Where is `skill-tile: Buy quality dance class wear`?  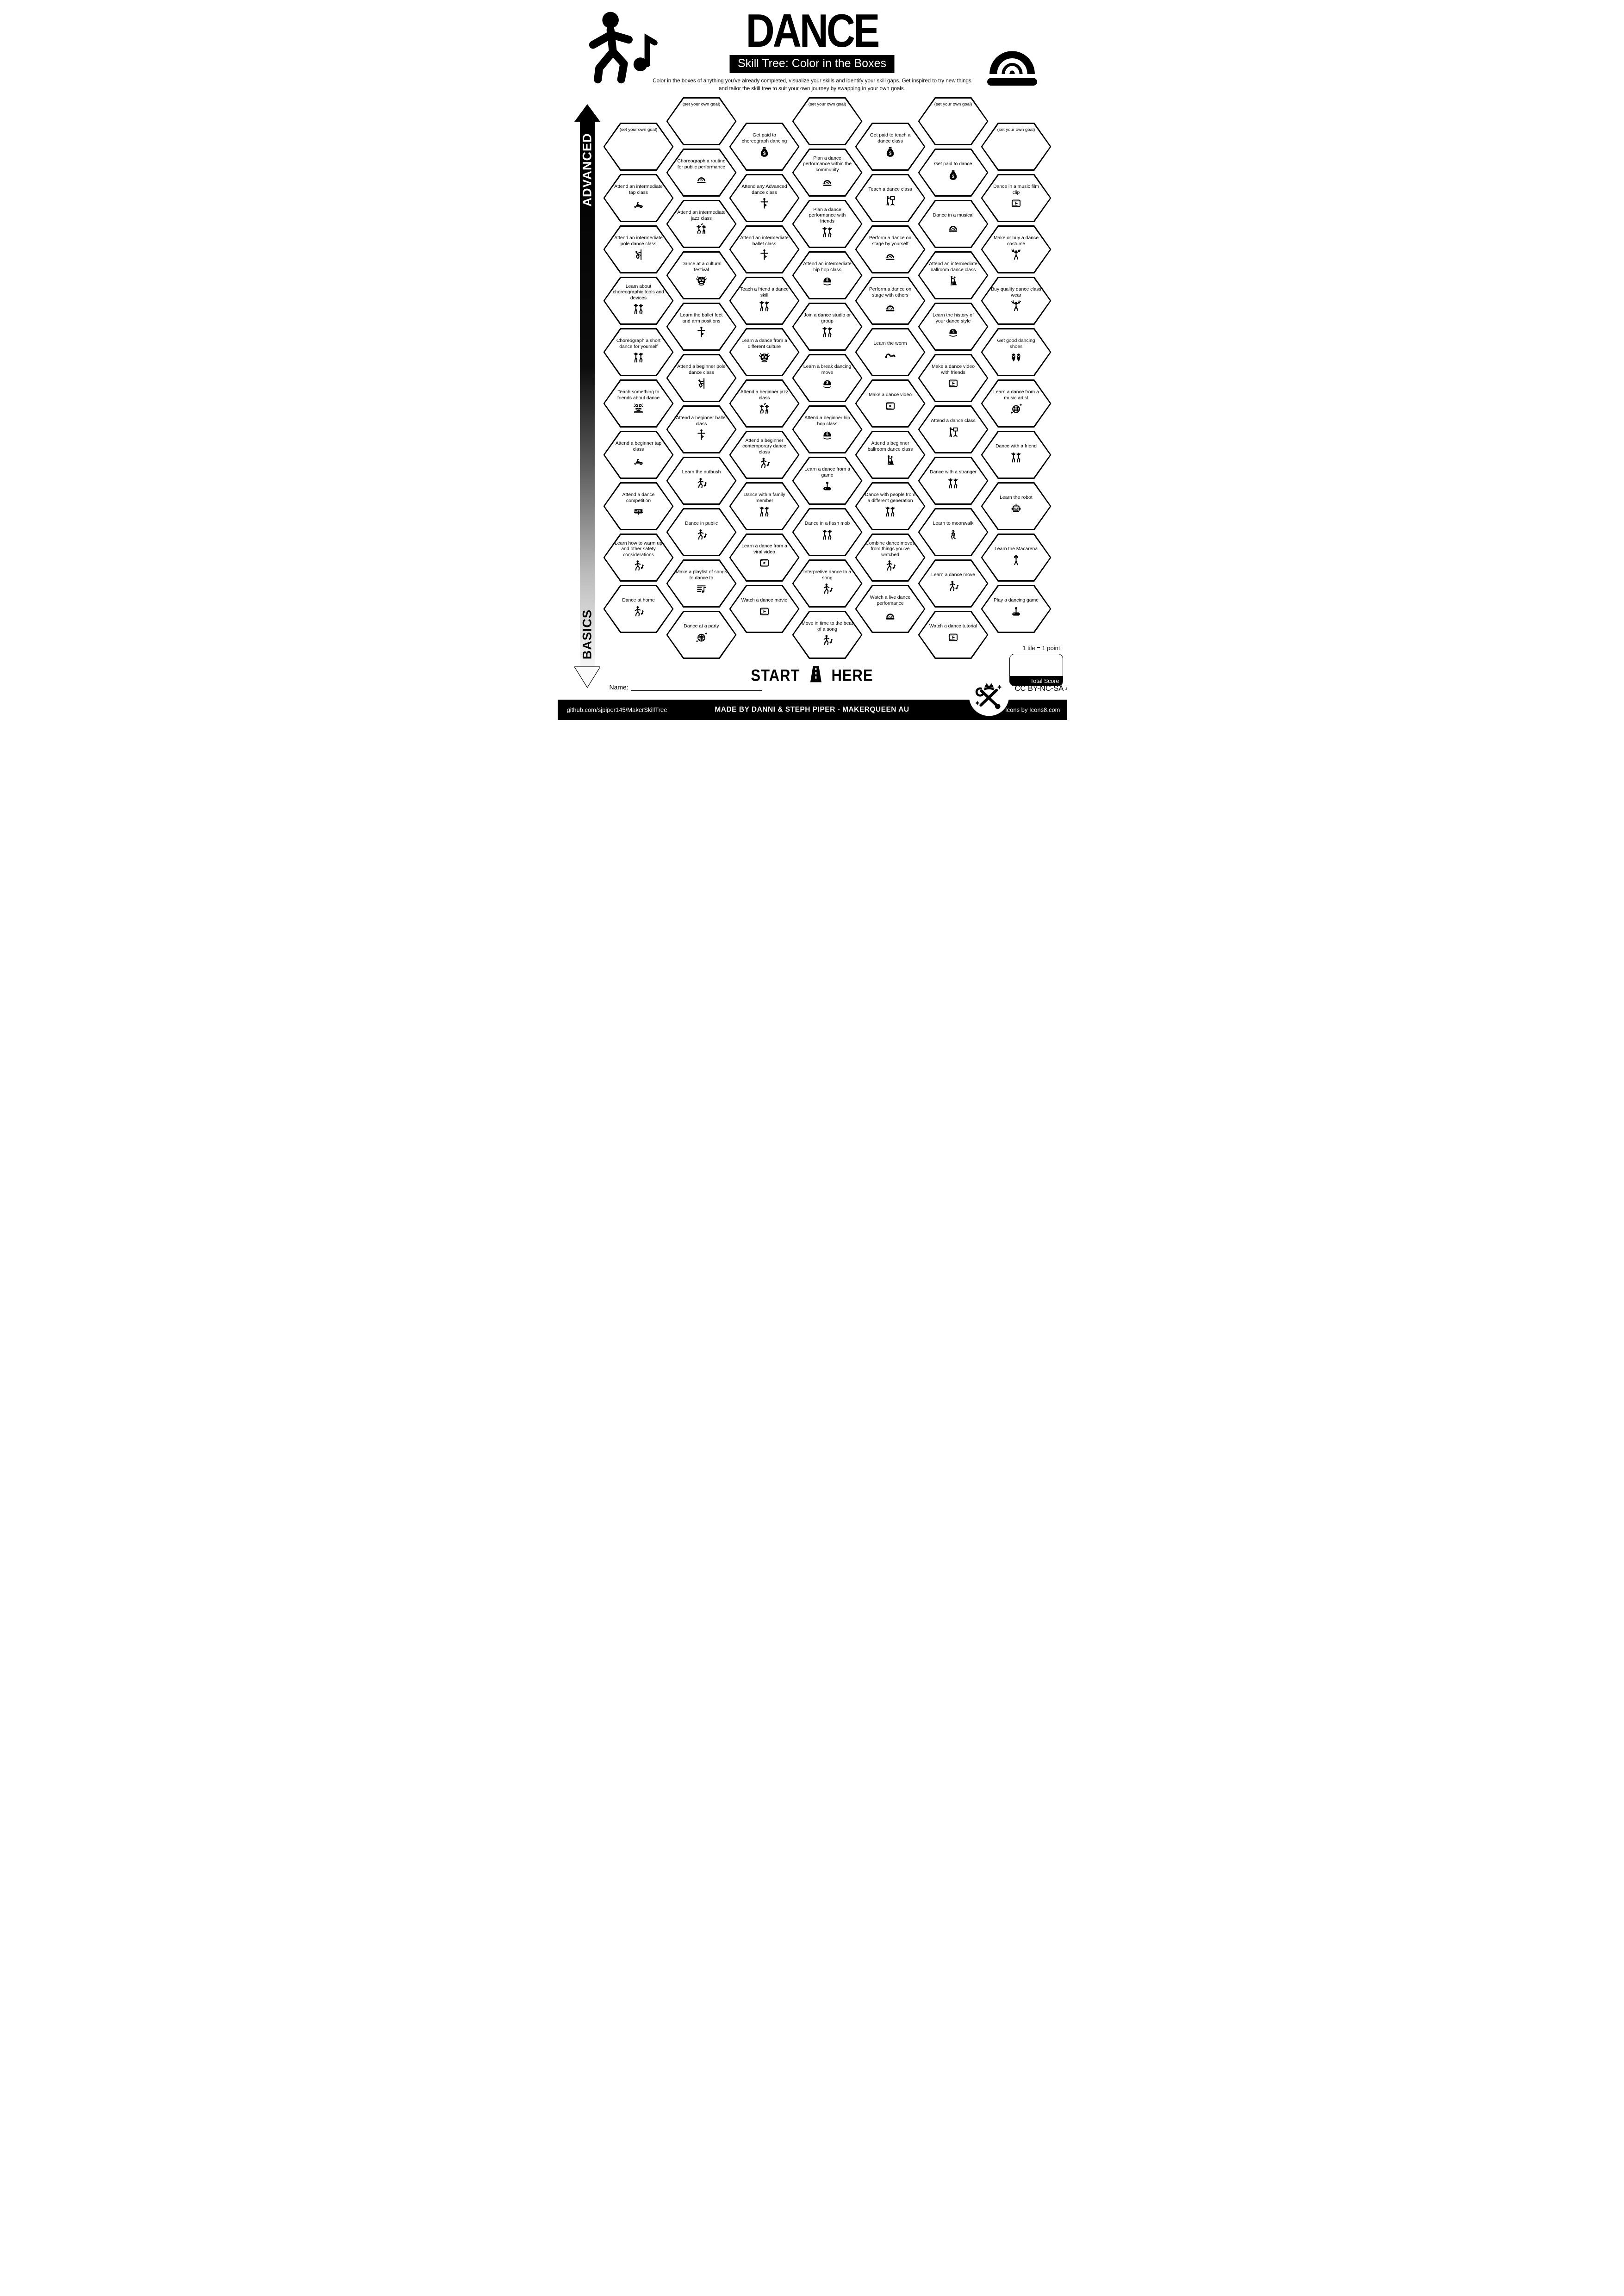
skill-tile: Buy quality dance class wear is located at coordinates (1016, 301).